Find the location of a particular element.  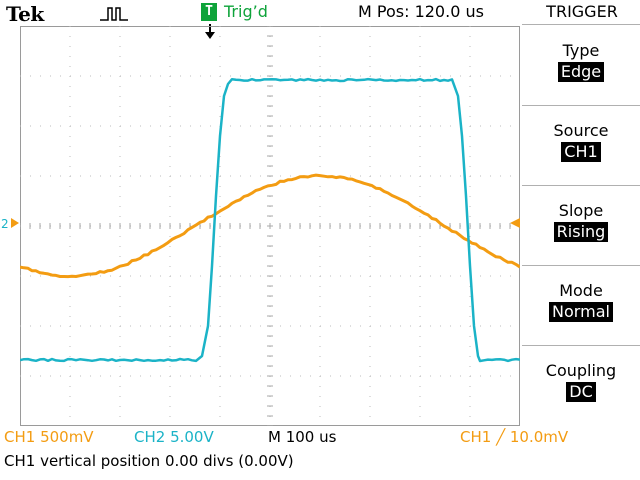

timebase-scale: M 100 us is located at coordinates (302, 437).